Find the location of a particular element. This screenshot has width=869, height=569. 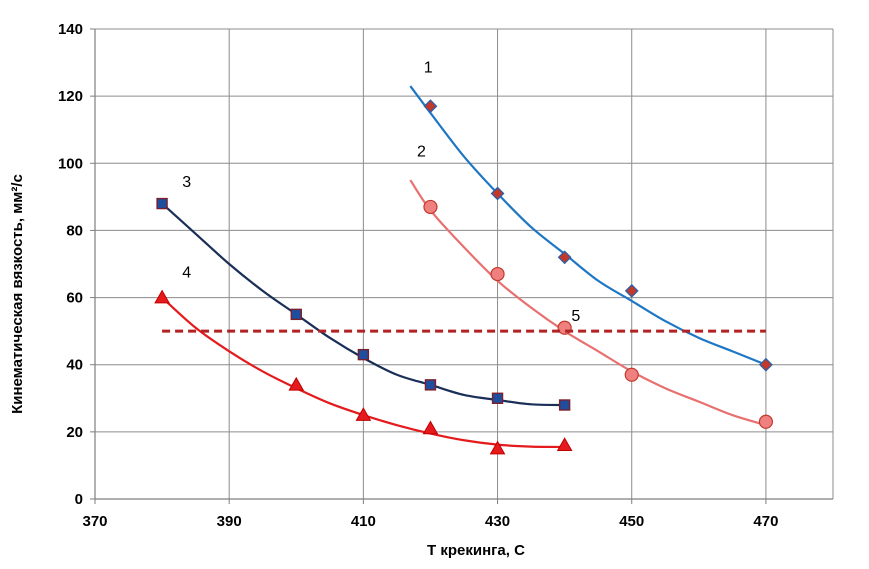

x-tick-label: 370 is located at coordinates (94, 521).